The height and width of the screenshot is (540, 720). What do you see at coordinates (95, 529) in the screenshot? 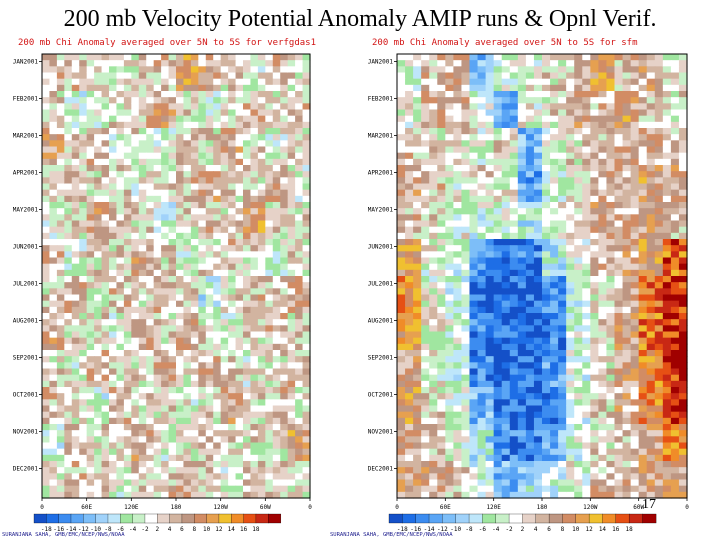
I see `colorbar-label: -10` at bounding box center [95, 529].